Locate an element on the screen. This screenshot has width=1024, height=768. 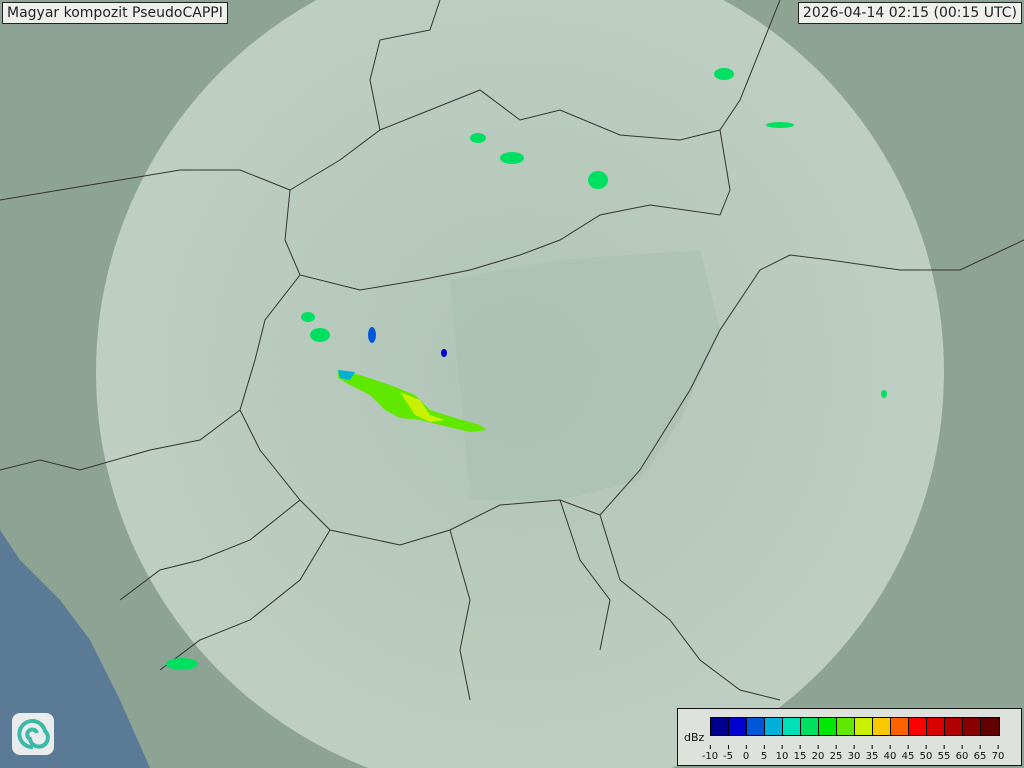
product-title: Magyar kompozit PseudoCAPPI is located at coordinates (115, 13).